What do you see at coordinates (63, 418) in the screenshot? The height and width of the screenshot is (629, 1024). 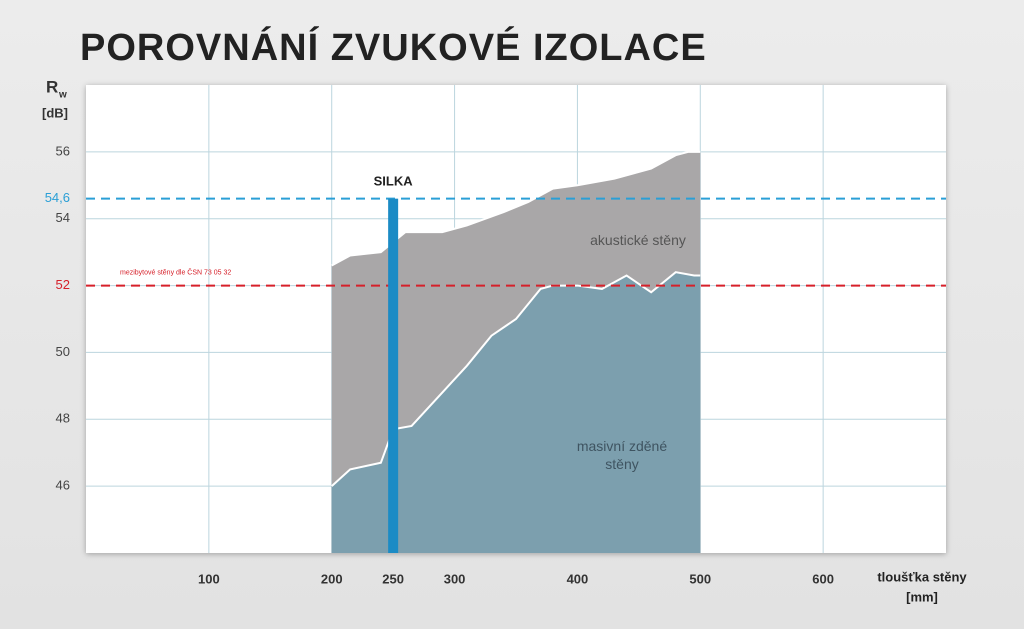 I see `y-tick-label: 48` at bounding box center [63, 418].